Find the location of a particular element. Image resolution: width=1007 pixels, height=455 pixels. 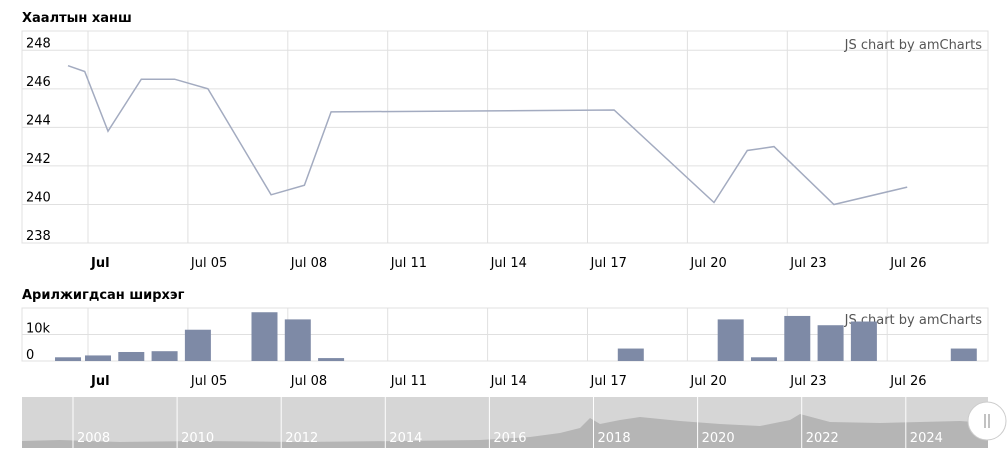

volume-x-tick-label: Jul 26 is located at coordinates (907, 381).